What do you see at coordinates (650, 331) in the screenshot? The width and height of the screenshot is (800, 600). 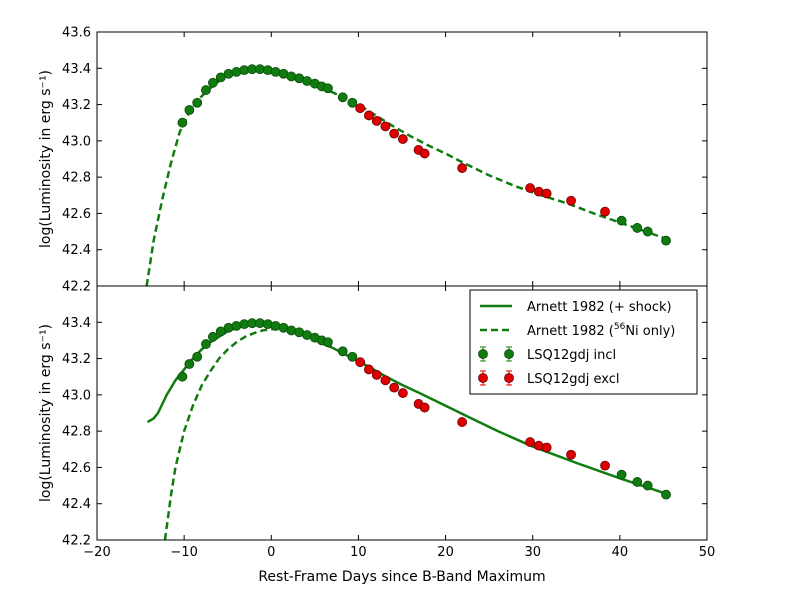 I see `legend-label-ni-suffix: Ni only)` at bounding box center [650, 331].